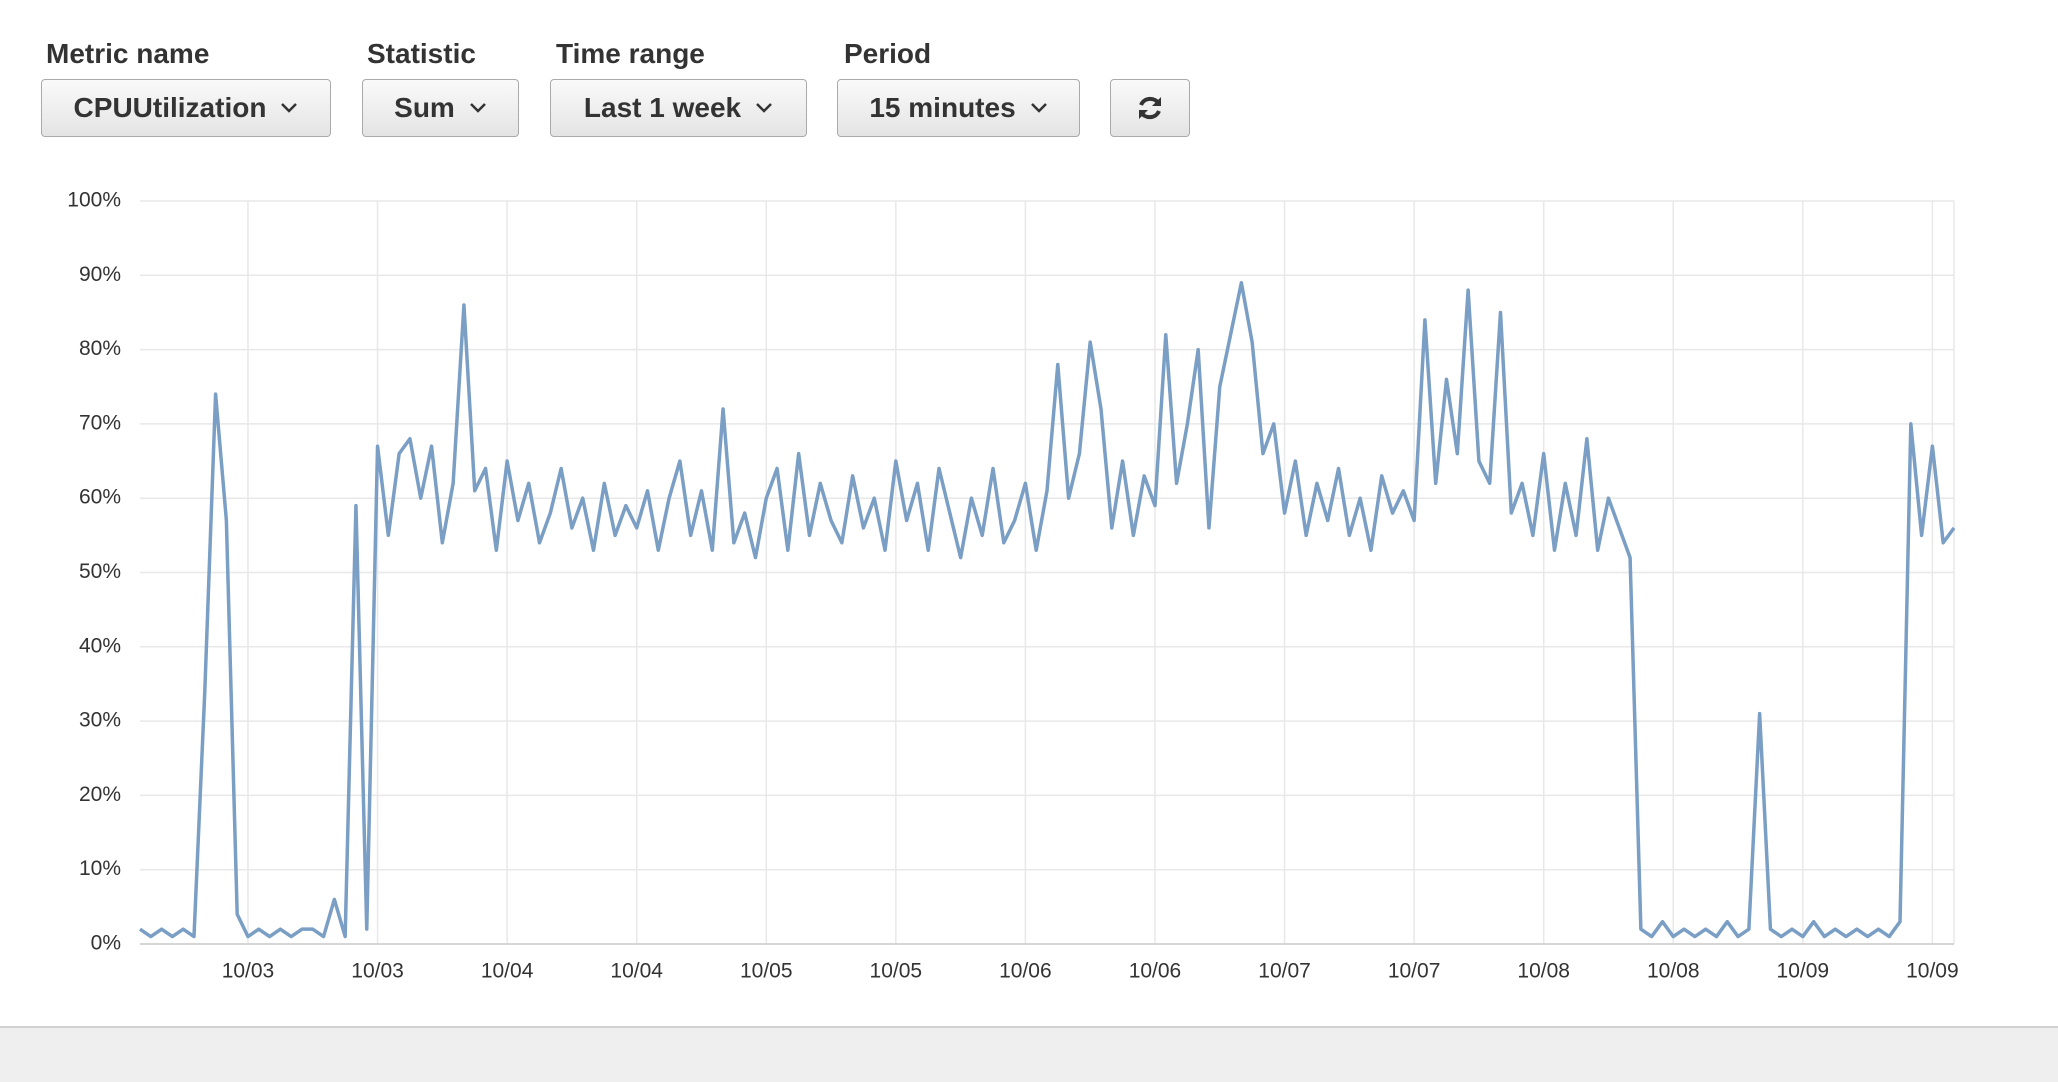  What do you see at coordinates (94, 200) in the screenshot?
I see `y-tick-label: 100%` at bounding box center [94, 200].